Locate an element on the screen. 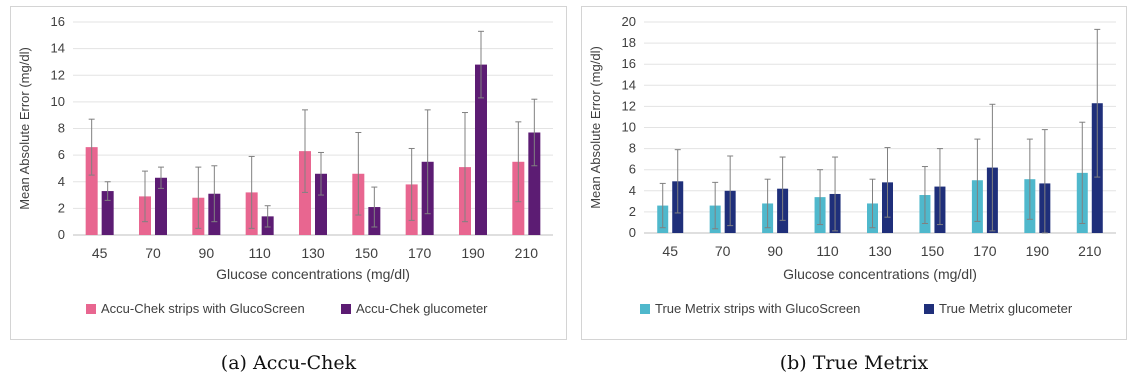 This screenshot has width=1135, height=381. caption-true-metrix: (b) True Metrix is located at coordinates (854, 363).